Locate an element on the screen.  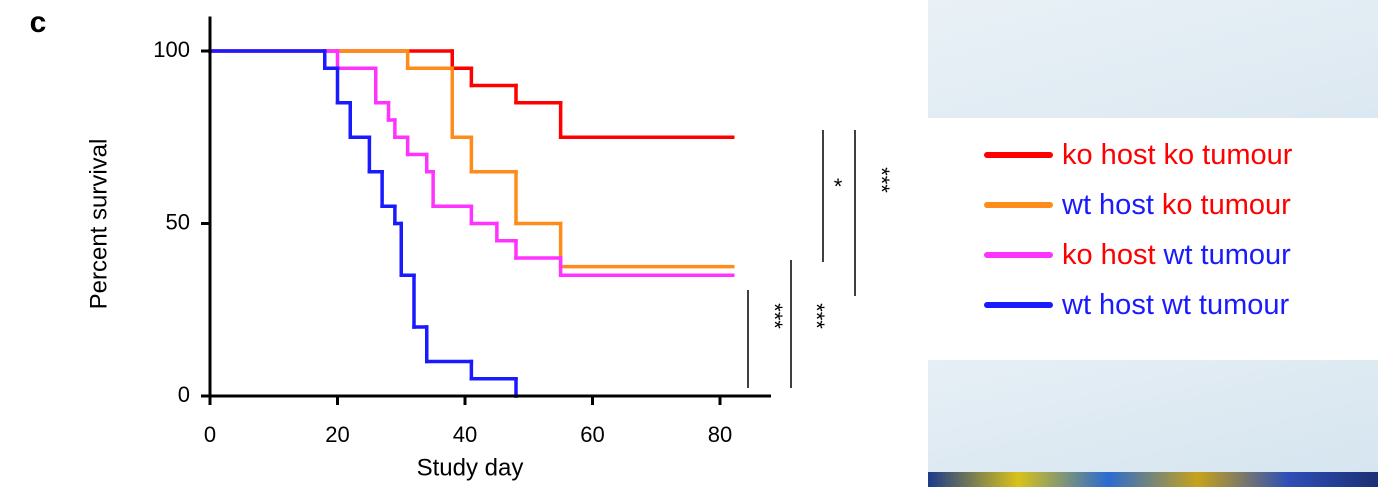
x-tick-label: 80 is located at coordinates (720, 434).